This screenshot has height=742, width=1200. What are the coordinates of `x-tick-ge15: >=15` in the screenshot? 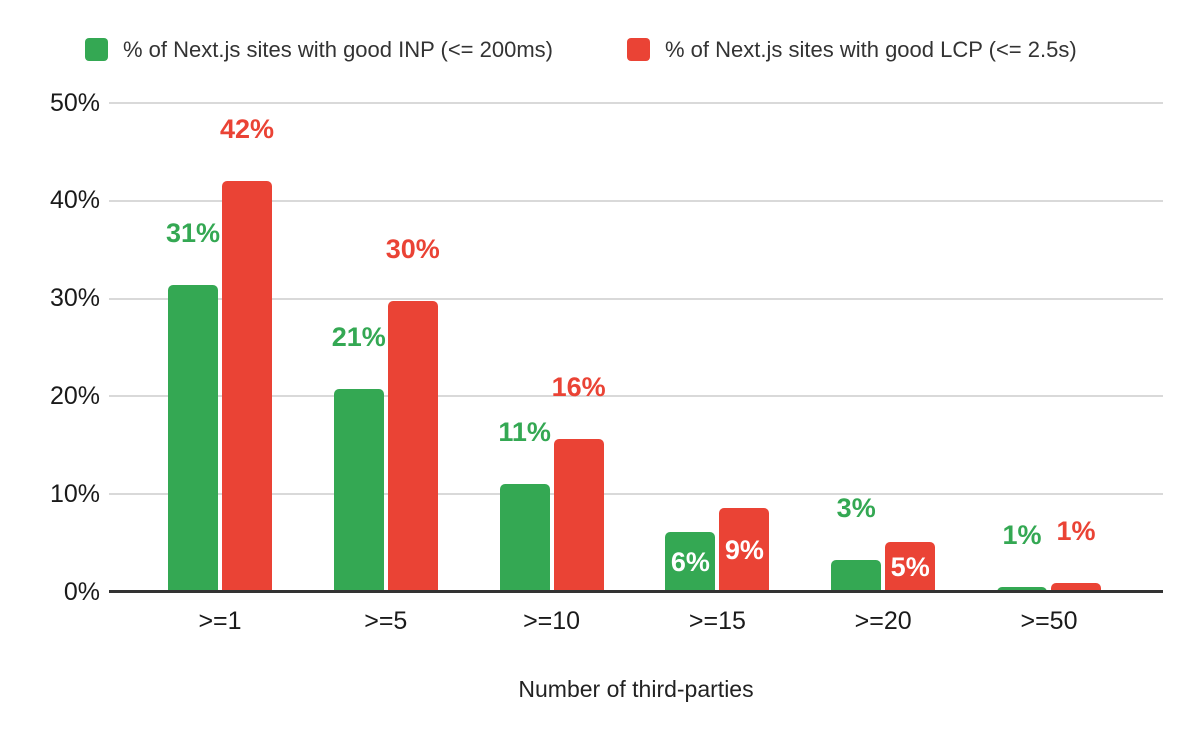 It's located at (717, 621).